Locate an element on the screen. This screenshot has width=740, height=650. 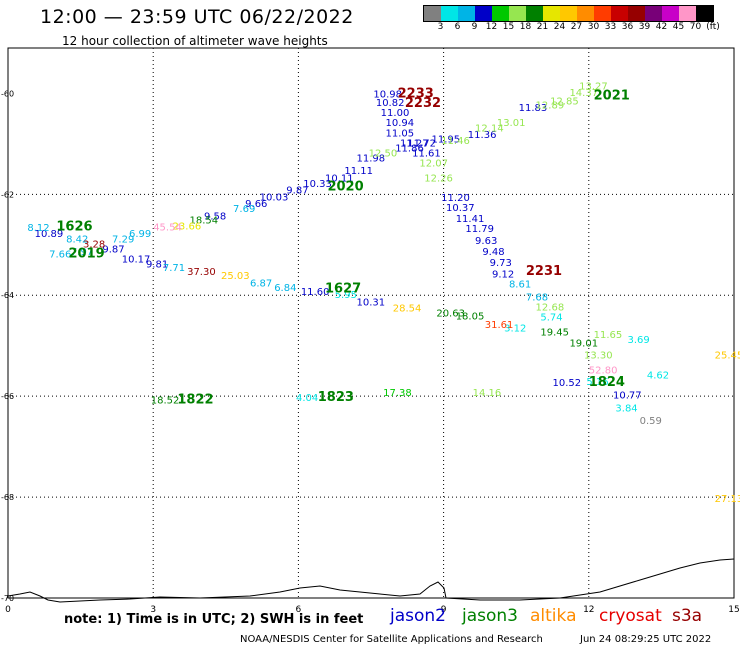
legend-tick-label: 3 is located at coordinates (440, 27).